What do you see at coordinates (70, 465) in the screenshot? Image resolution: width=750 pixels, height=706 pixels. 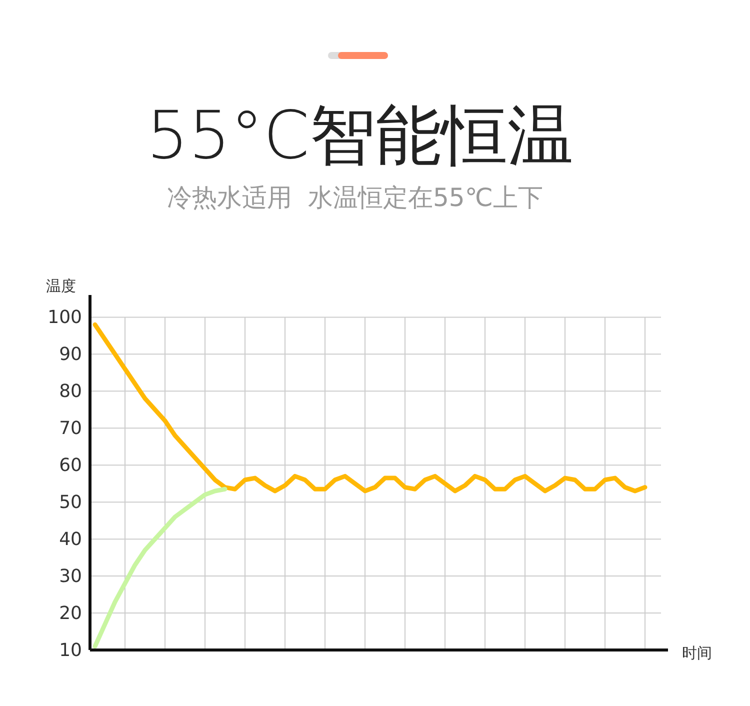 I see `y-tick-label: 60` at bounding box center [70, 465].